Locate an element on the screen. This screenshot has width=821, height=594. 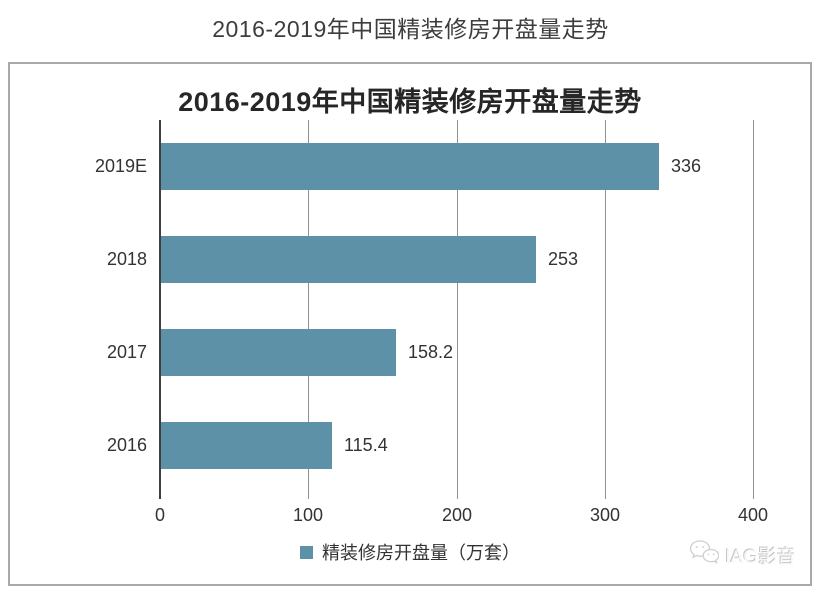
watermark: IAG影音 is located at coordinates (742, 555).